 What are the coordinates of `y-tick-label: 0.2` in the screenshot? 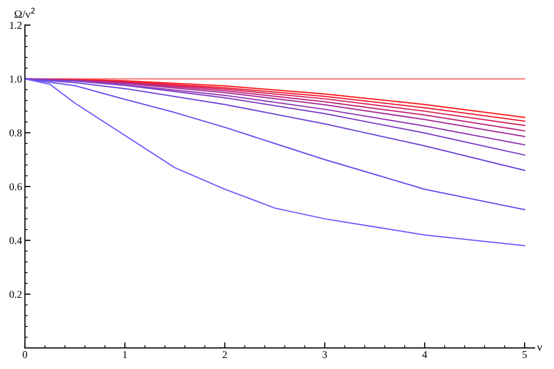 It's located at (16, 294).